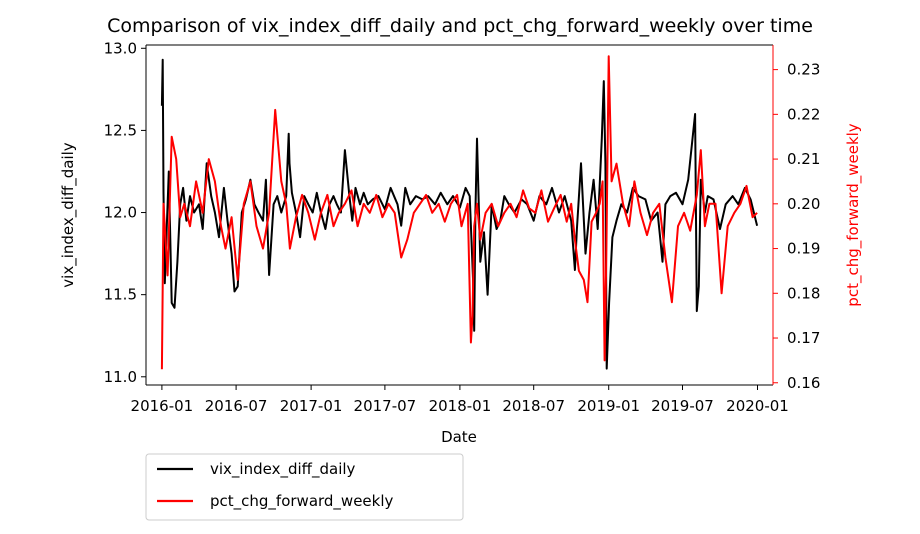 The image size is (920, 534). What do you see at coordinates (68, 215) in the screenshot?
I see `y-left-axis-label: vix_index_diff_daily` at bounding box center [68, 215].